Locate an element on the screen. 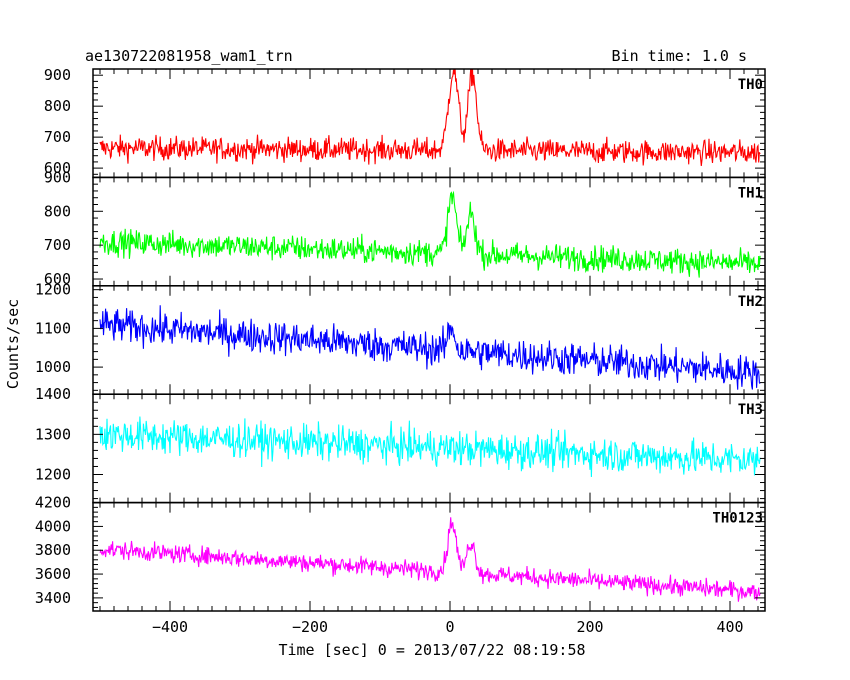 The image size is (850, 680). panel-th0123: 3400 3600 3800 4000 4200 TH0123 is located at coordinates (400, 553).